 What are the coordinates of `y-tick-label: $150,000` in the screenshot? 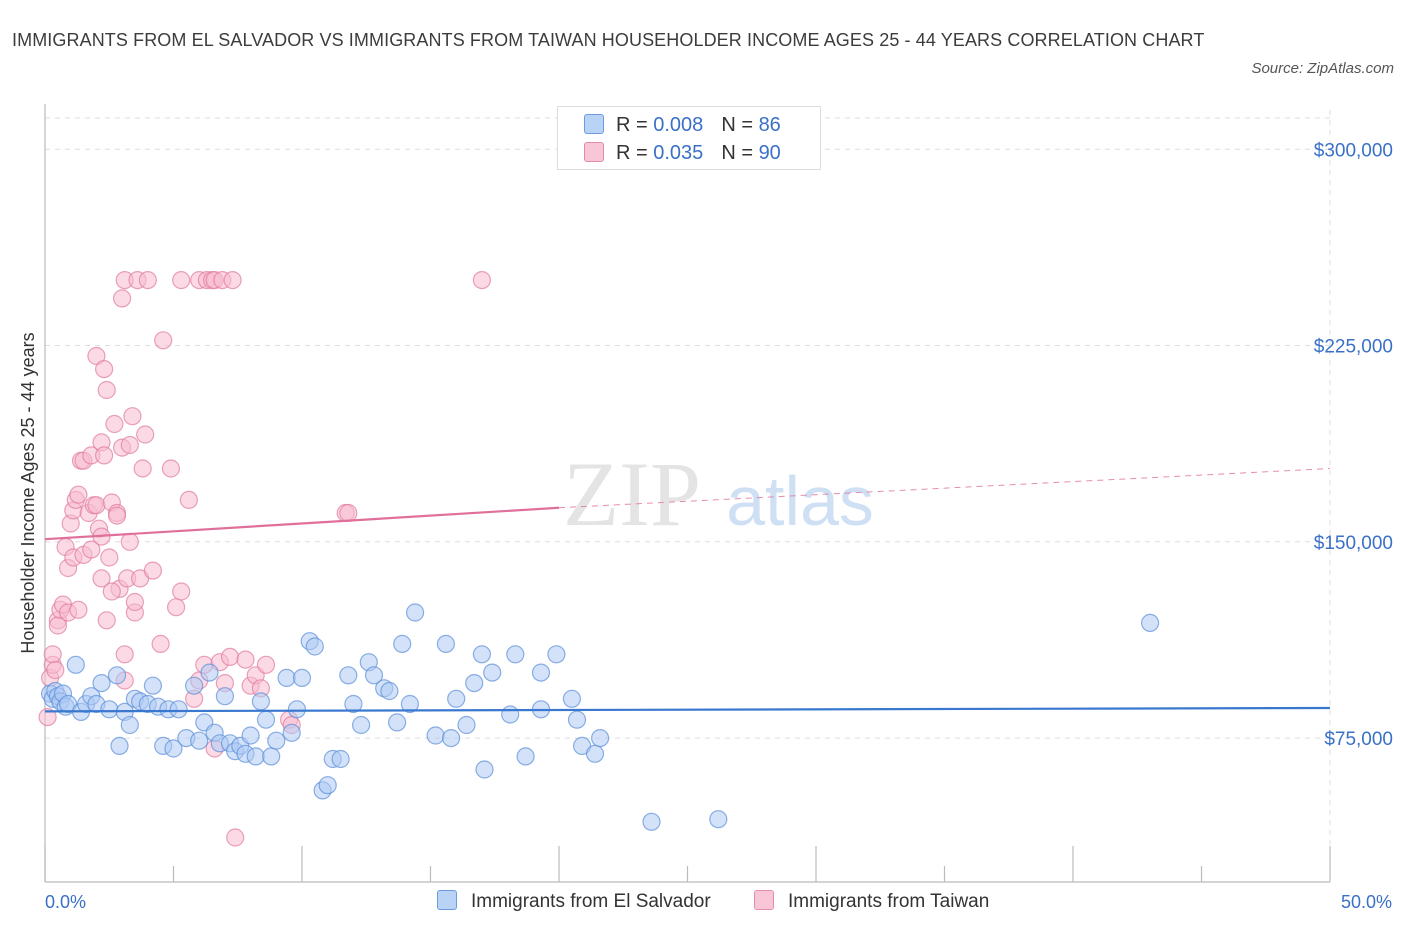 It's located at (1353, 543).